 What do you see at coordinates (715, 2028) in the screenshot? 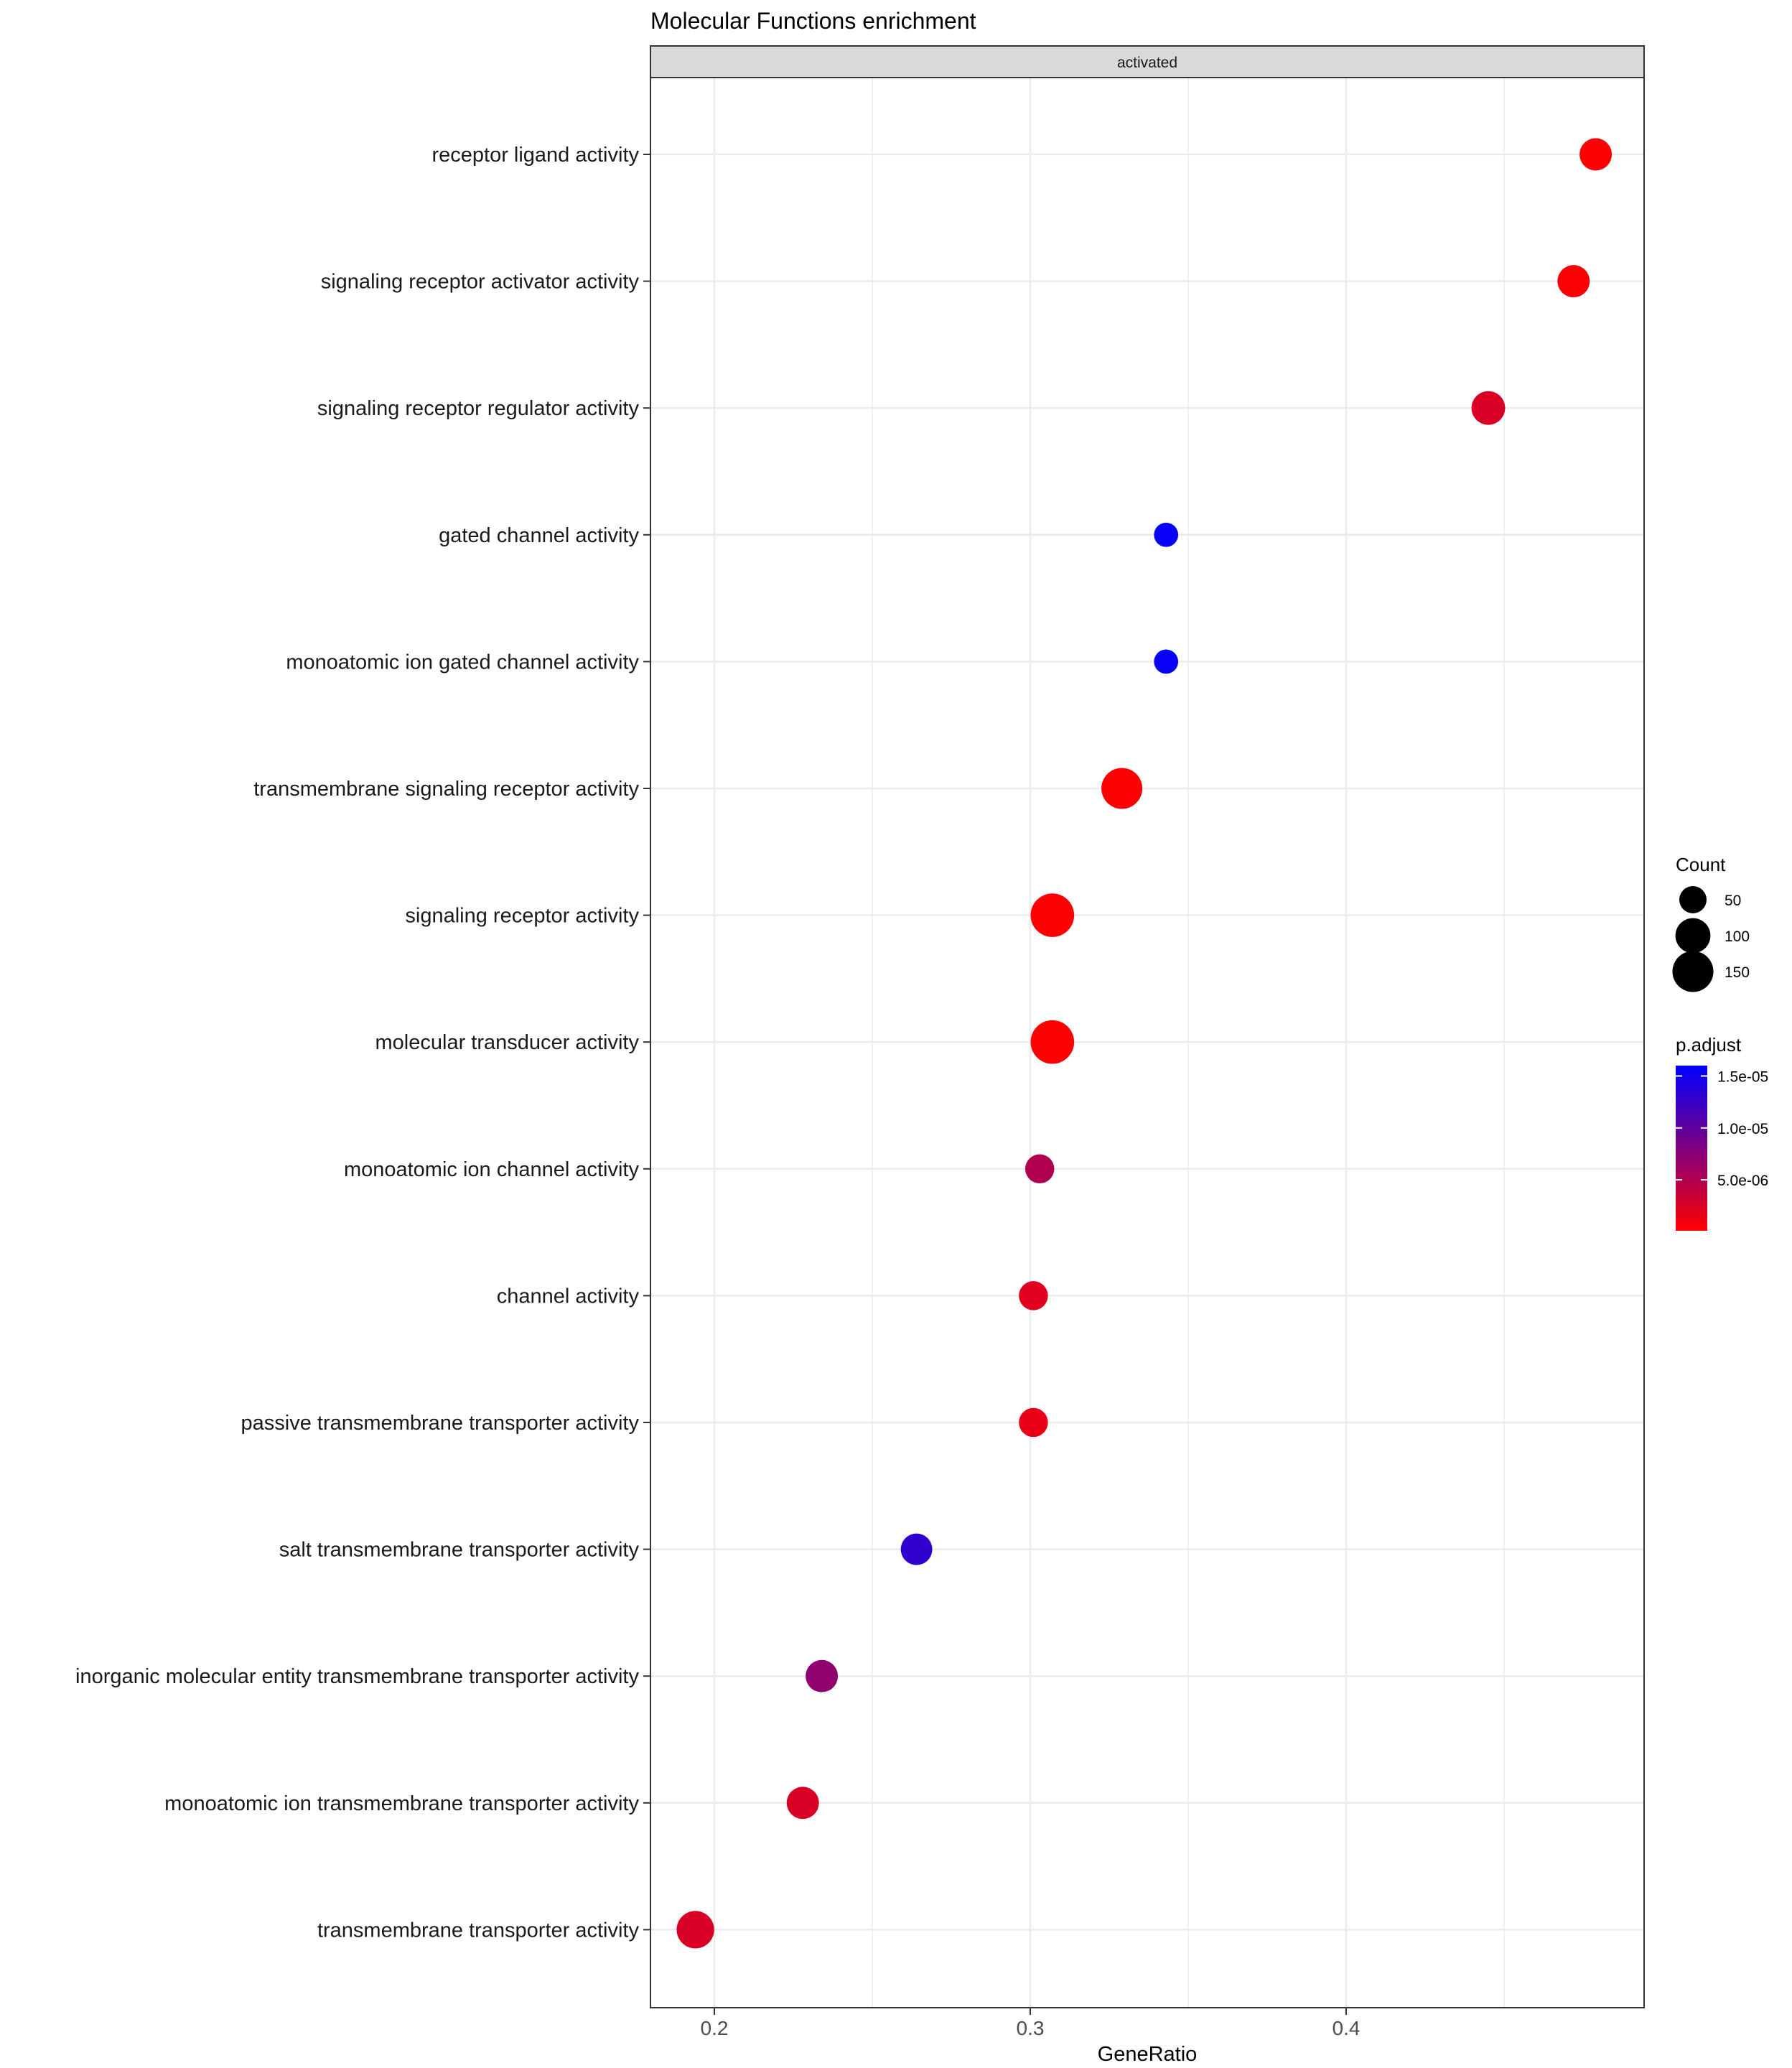
I see `x-tick-label: 0.2` at bounding box center [715, 2028].